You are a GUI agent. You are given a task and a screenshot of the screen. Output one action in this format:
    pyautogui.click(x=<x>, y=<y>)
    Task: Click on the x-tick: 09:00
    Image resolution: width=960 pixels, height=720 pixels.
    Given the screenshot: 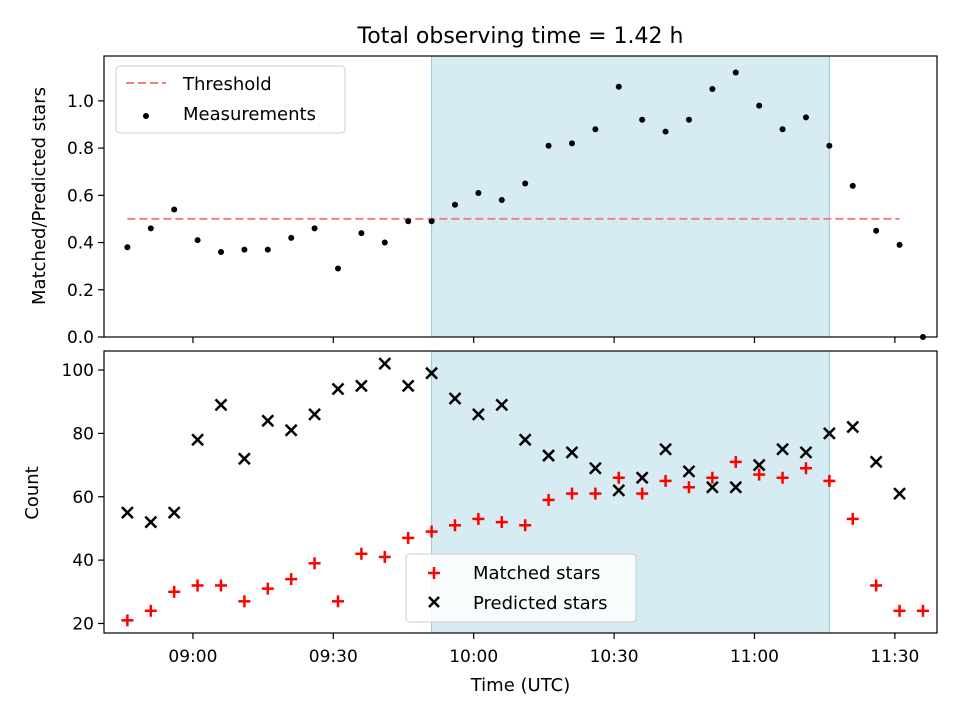 What is the action you would take?
    pyautogui.click(x=192, y=650)
    